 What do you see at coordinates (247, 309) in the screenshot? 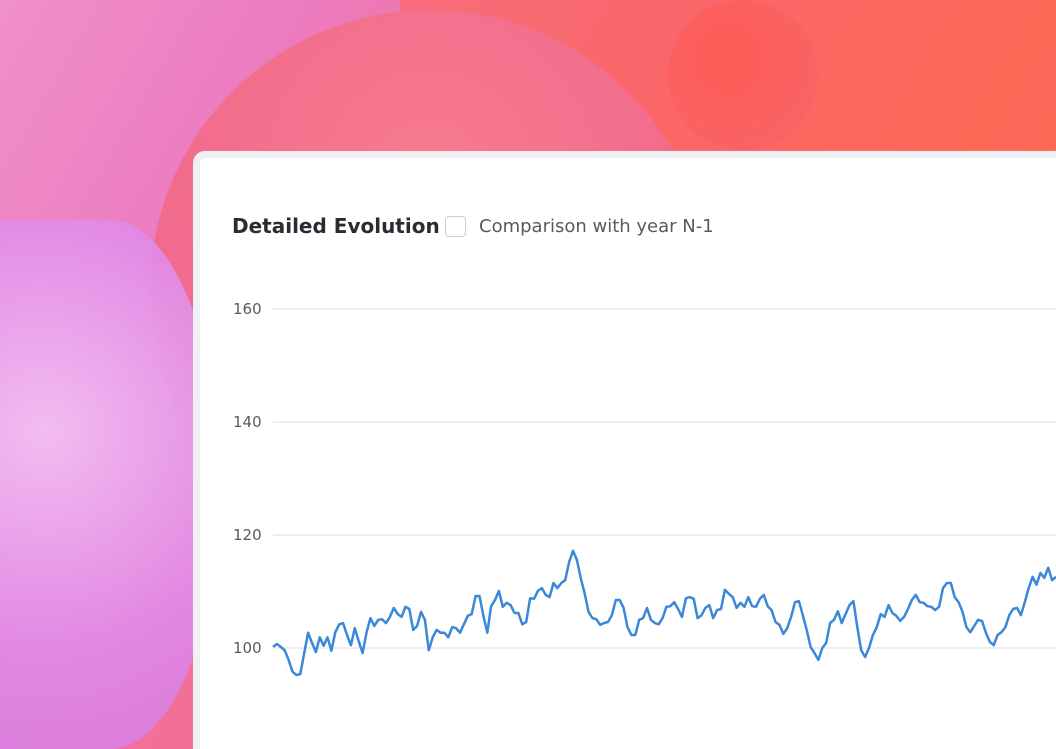
I see `y-tick-label: 160` at bounding box center [247, 309].